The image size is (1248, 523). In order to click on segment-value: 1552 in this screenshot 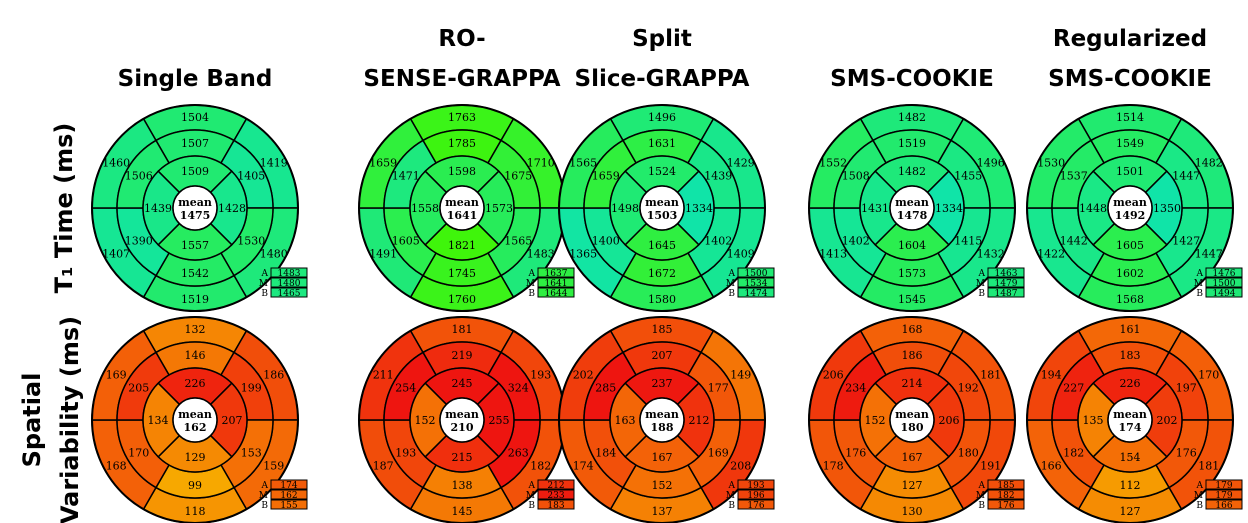, I will do `click(833, 163)`.